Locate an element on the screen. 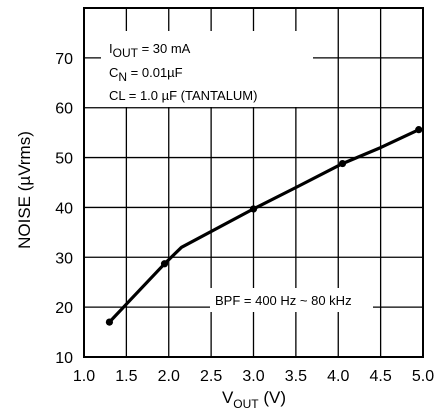 The image size is (442, 412). y-tick-label: 40 is located at coordinates (64, 208).